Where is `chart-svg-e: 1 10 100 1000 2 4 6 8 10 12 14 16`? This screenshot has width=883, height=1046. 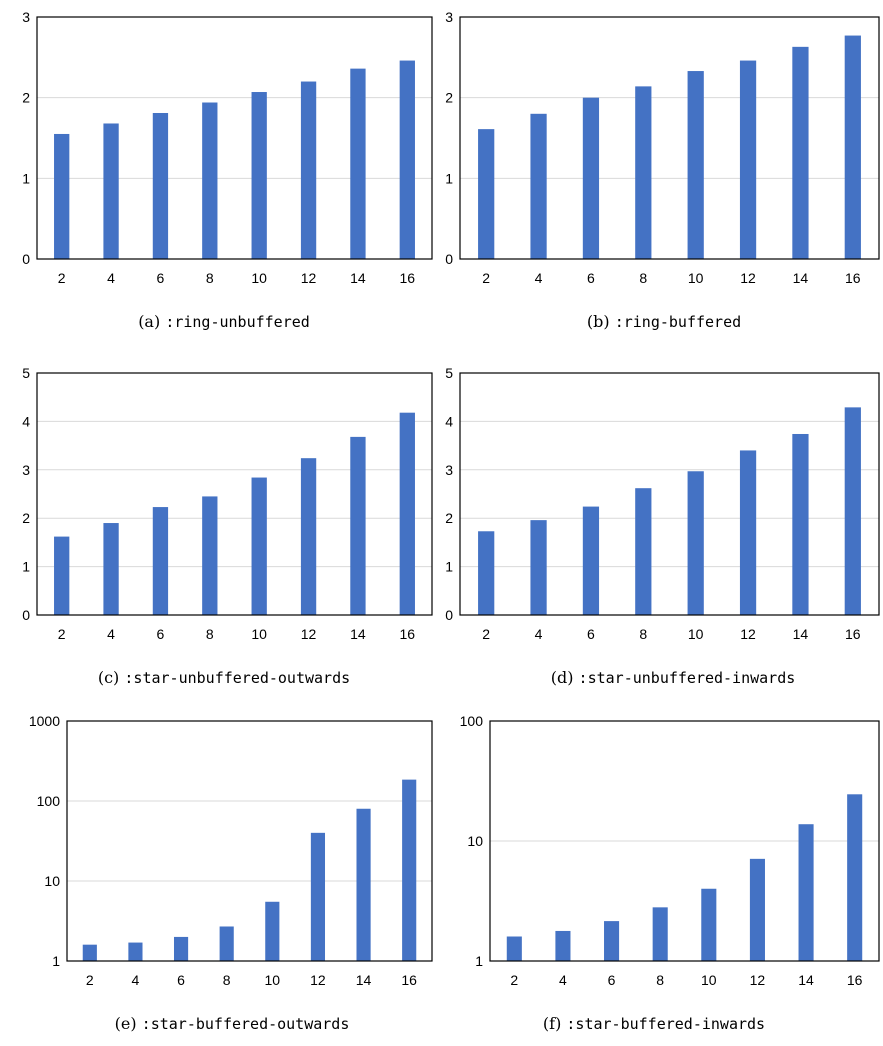 chart-svg-e: 1 10 100 1000 2 4 6 8 10 12 14 16 is located at coordinates (231, 850).